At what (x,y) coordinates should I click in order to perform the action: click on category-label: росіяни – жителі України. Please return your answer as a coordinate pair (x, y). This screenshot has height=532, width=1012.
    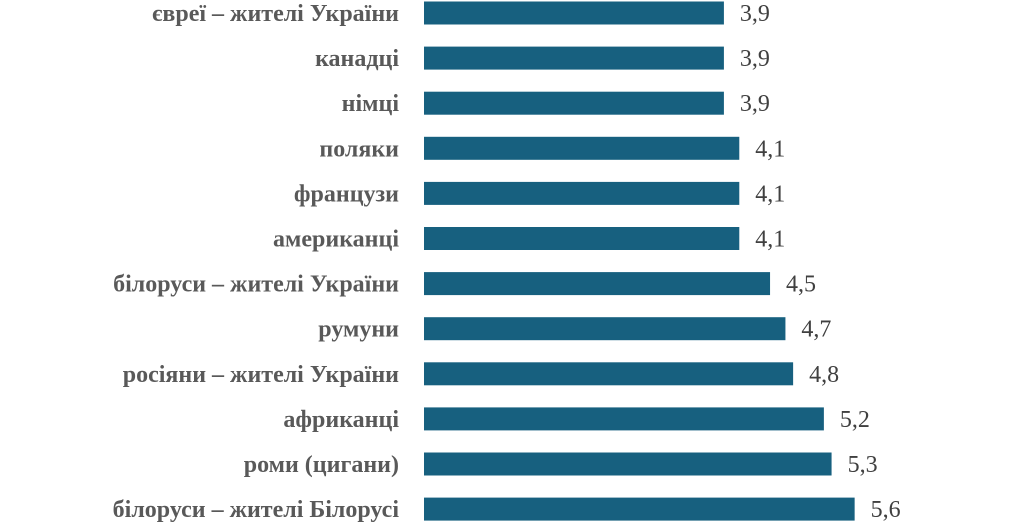
    Looking at the image, I should click on (261, 375).